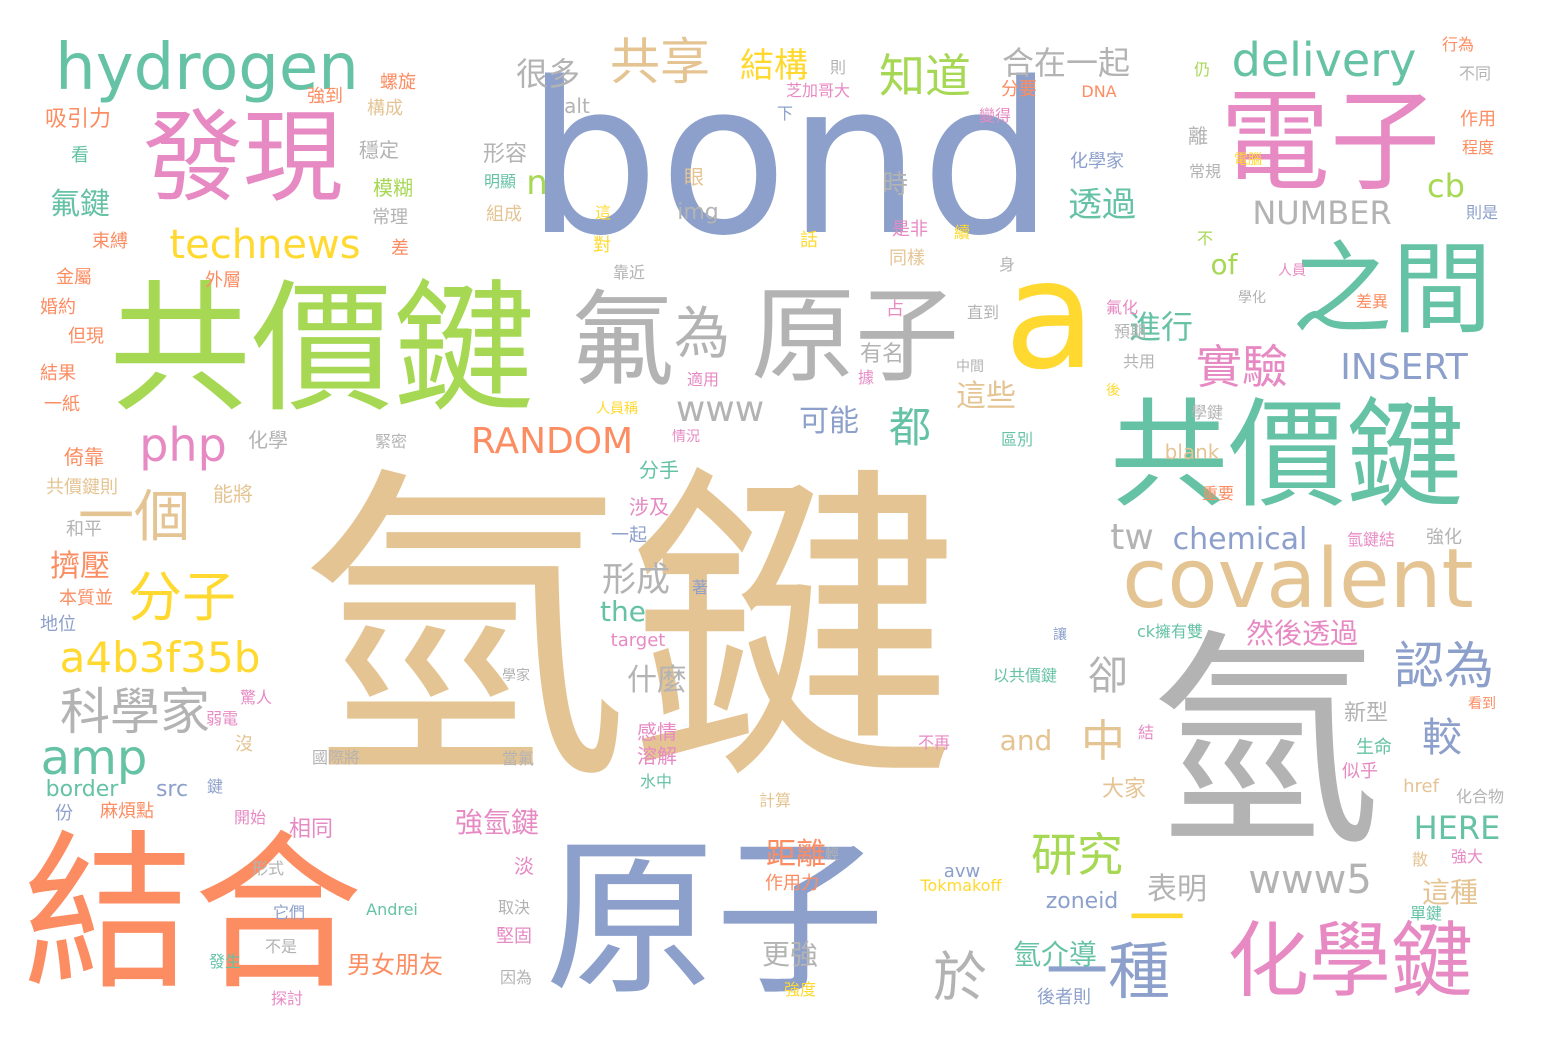  I want to click on word: 氫介導, so click(1055, 954).